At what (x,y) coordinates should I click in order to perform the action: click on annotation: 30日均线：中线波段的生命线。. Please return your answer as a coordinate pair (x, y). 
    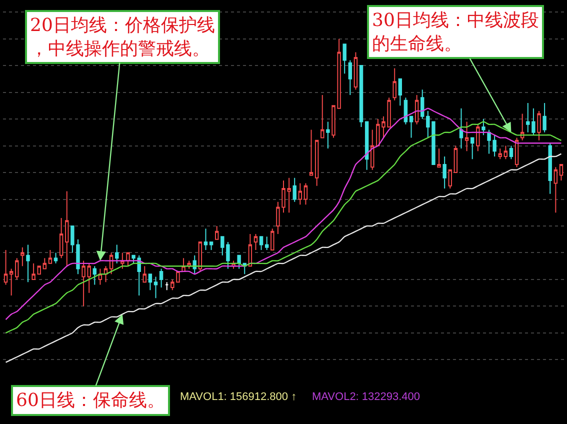
    Looking at the image, I should click on (455, 32).